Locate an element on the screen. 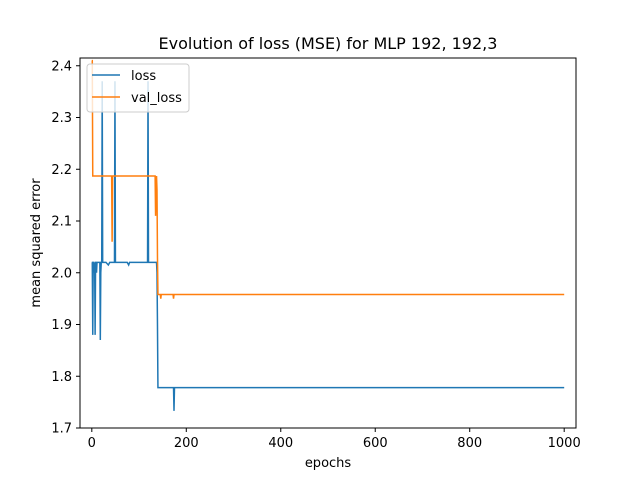 This screenshot has width=640, height=480. x-axis-ticks: 0 200 400 600 800 1000 is located at coordinates (334, 439).